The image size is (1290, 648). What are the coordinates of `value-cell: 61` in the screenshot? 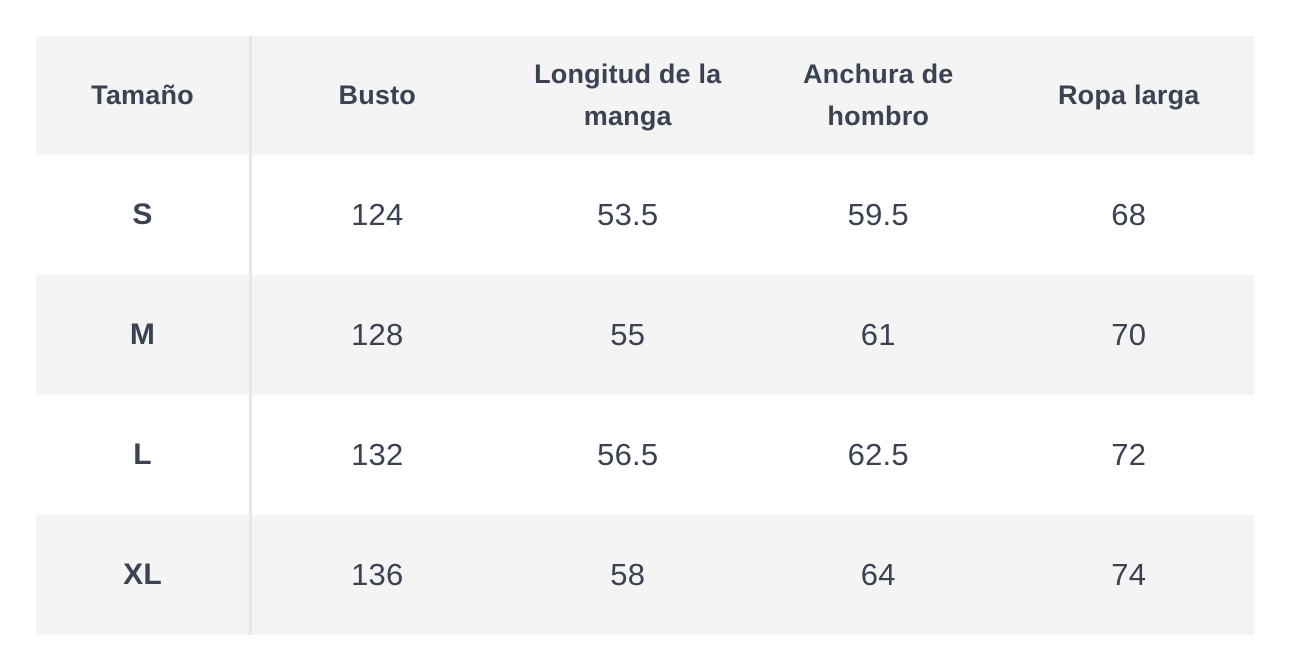 It's located at (878, 334).